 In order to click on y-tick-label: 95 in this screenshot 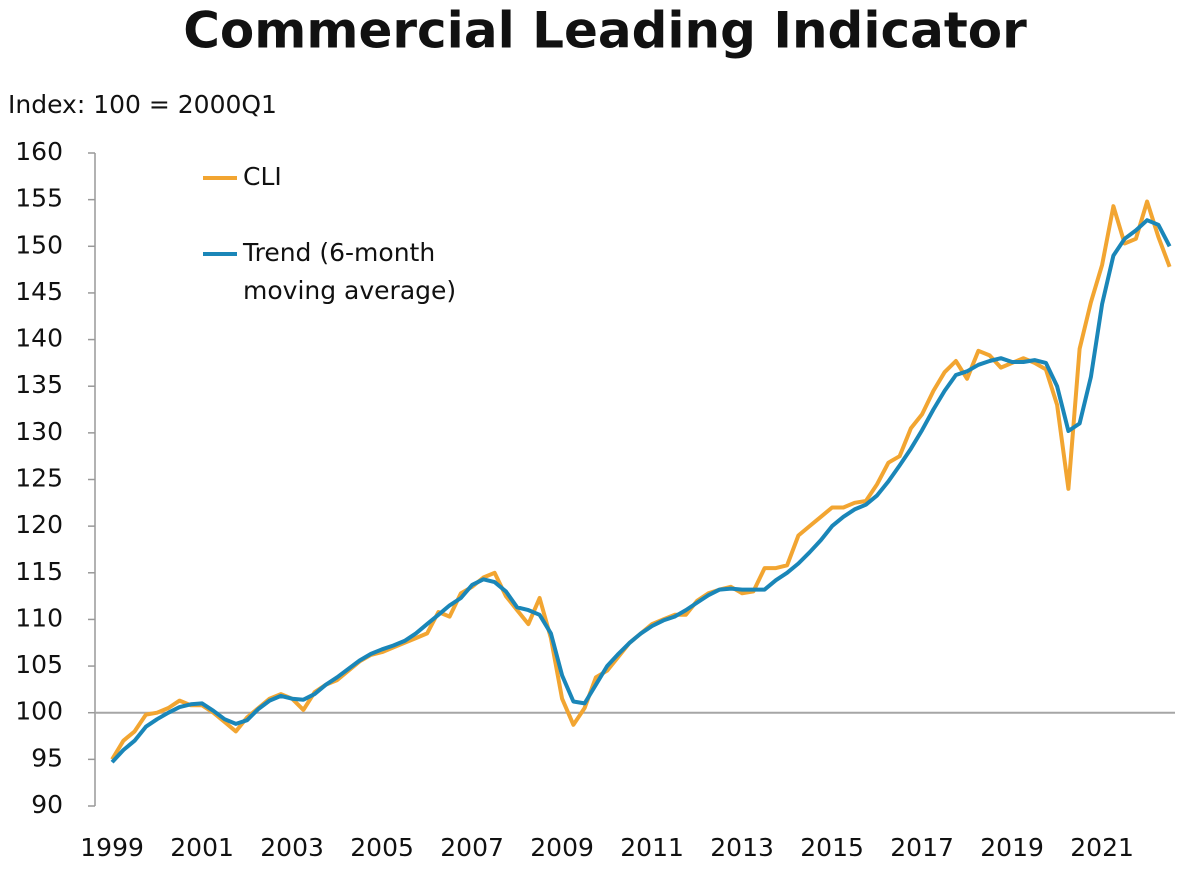, I will do `click(47, 757)`.